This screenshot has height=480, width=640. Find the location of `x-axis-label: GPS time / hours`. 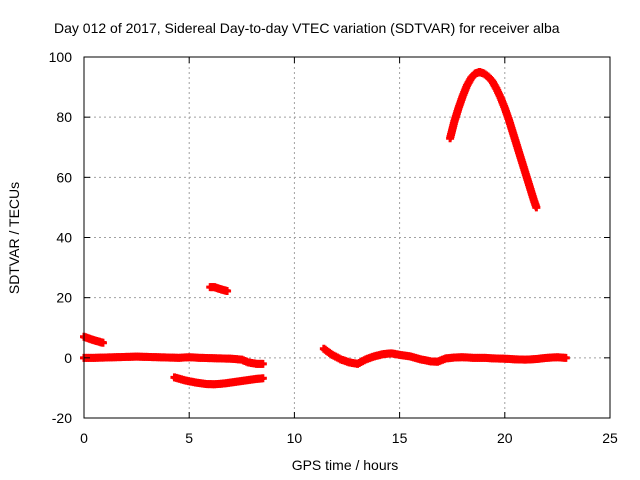

x-axis-label: GPS time / hours is located at coordinates (345, 465).